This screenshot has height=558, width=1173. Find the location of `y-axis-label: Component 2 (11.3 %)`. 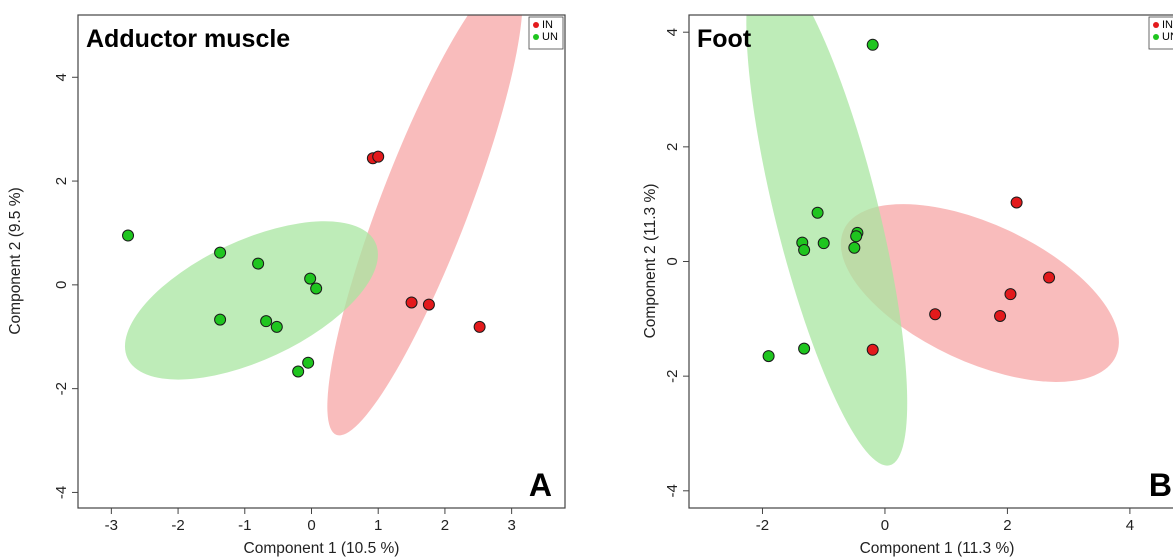

y-axis-label: Component 2 (11.3 %) is located at coordinates (650, 261).